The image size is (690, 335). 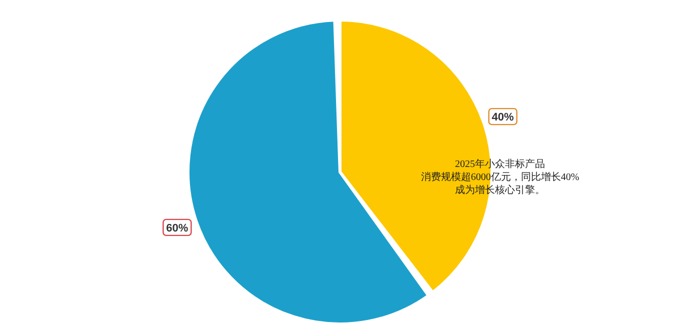 I want to click on data-label: 40%, so click(x=503, y=118).